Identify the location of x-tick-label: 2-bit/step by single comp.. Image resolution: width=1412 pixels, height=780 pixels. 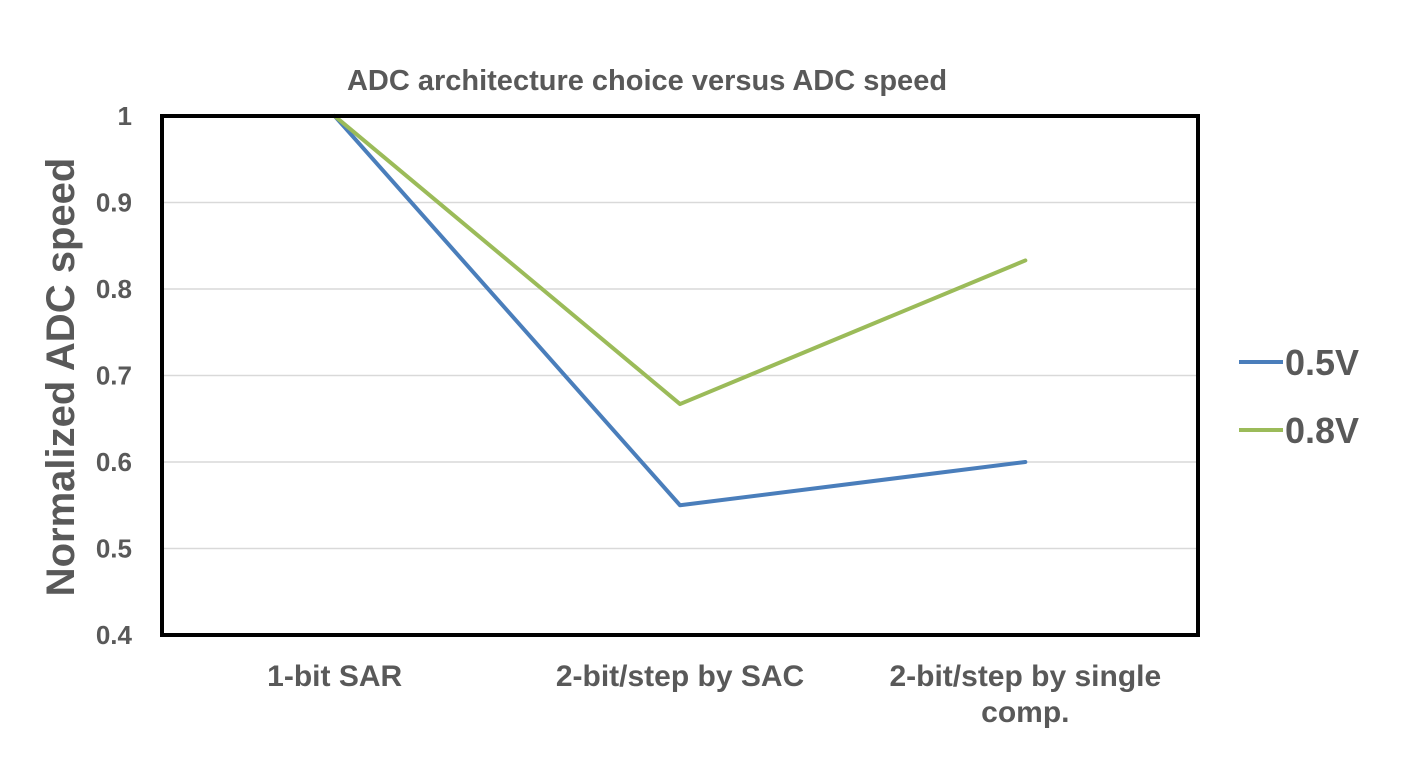
(1025, 694).